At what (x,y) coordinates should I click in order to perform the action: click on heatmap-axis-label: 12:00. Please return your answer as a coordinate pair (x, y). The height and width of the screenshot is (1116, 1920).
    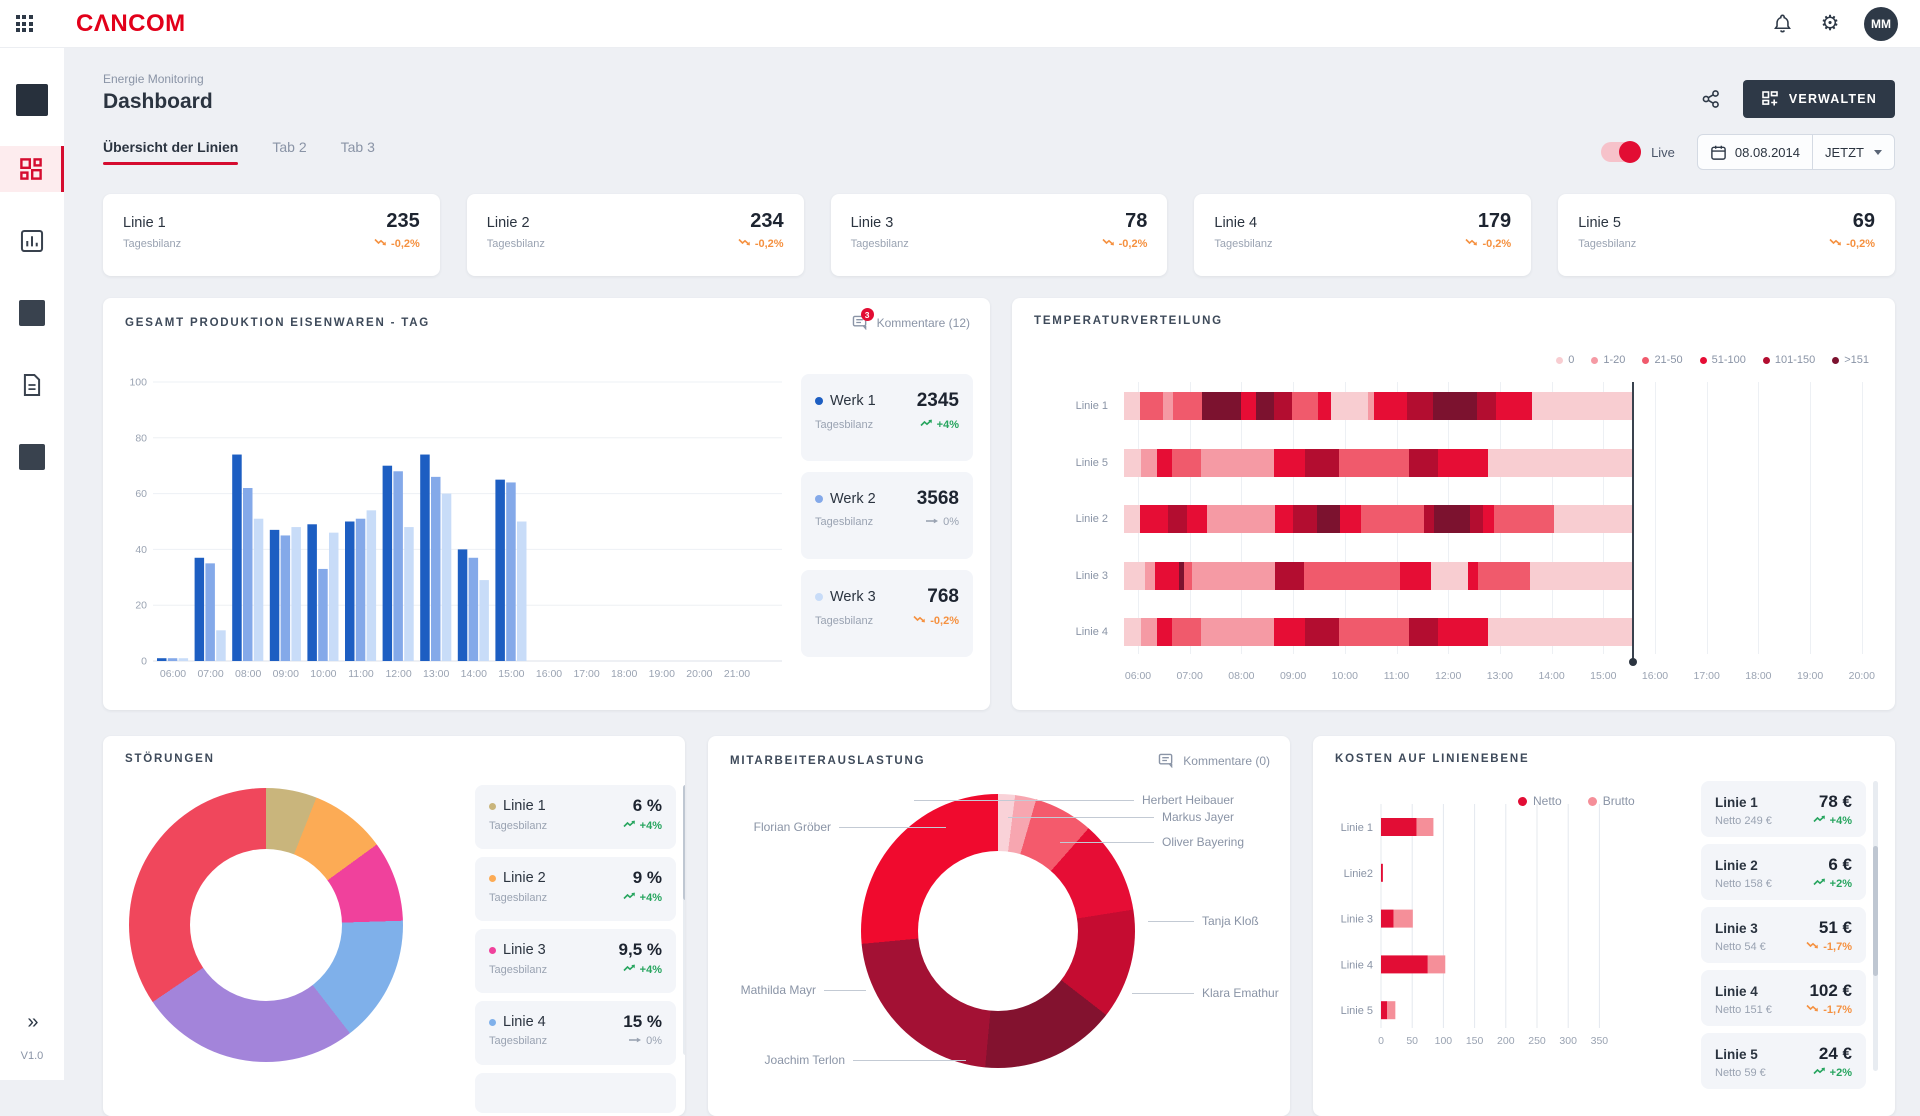
    Looking at the image, I should click on (1448, 676).